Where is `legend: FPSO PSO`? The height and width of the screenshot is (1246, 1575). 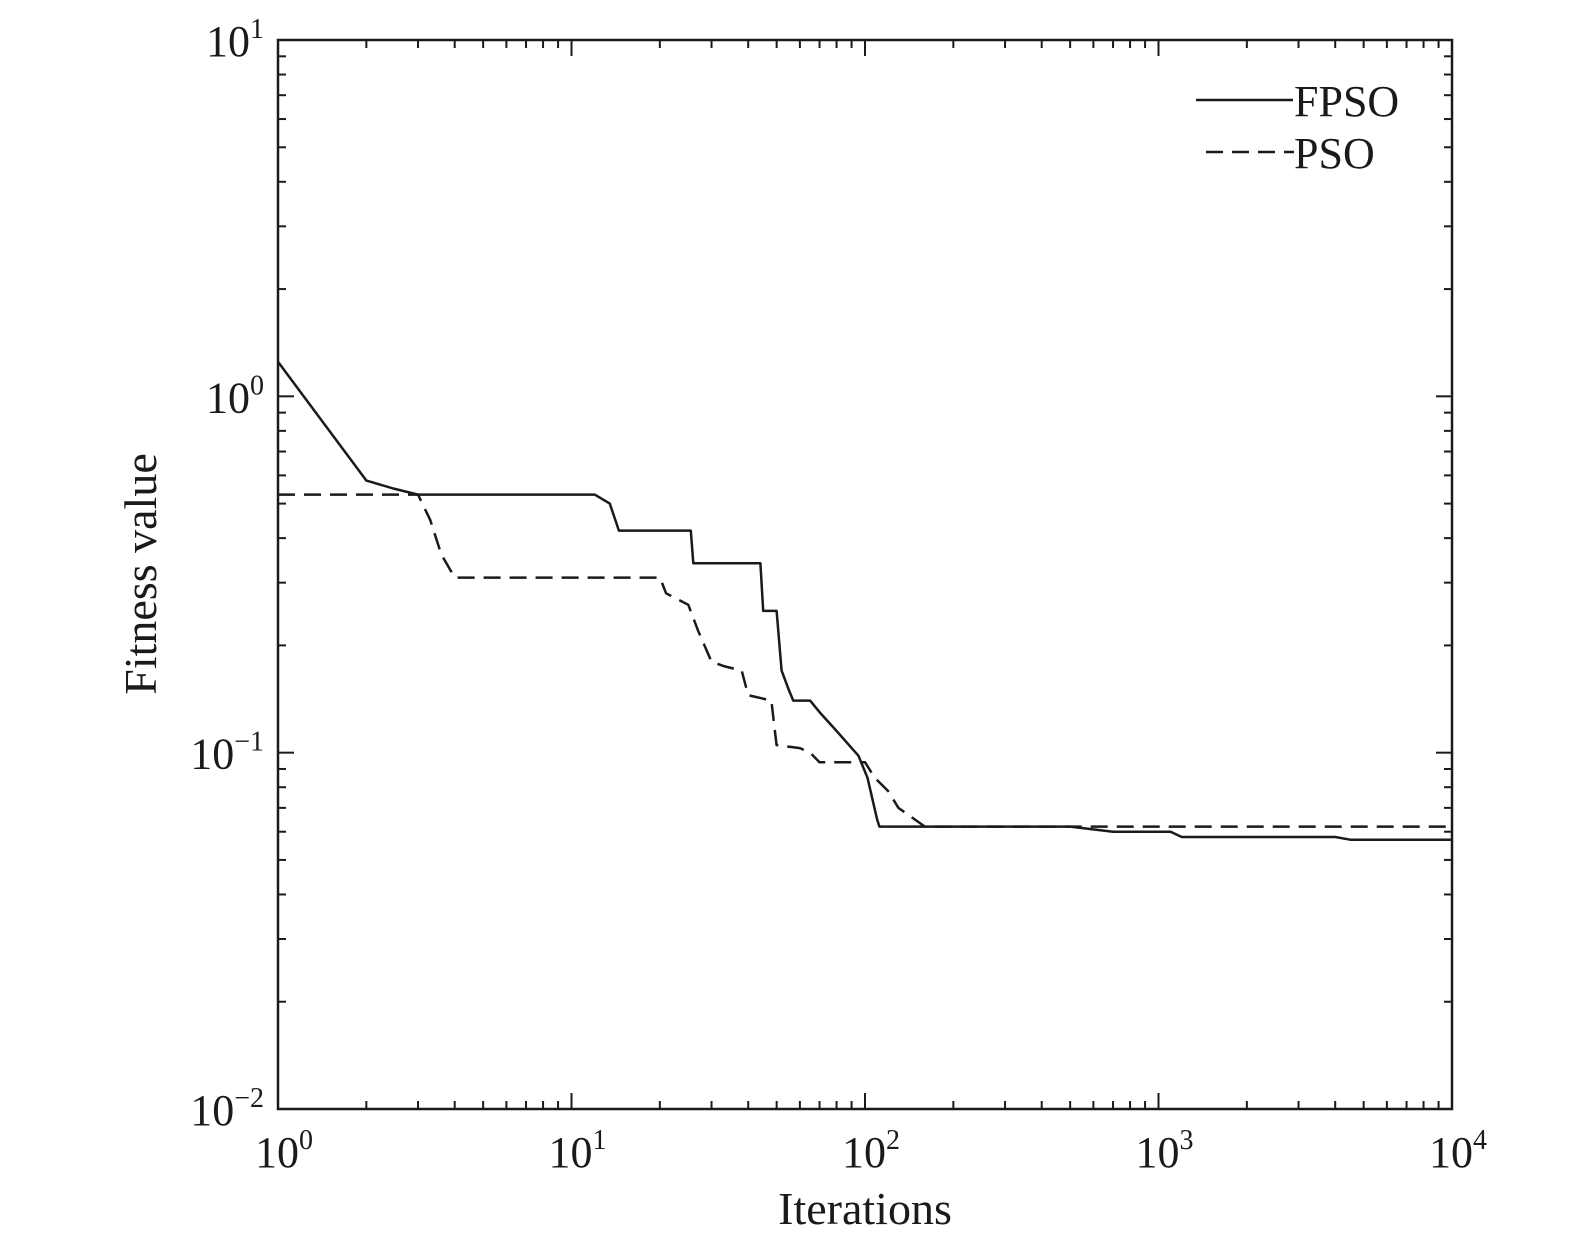
legend: FPSO PSO is located at coordinates (1297, 127).